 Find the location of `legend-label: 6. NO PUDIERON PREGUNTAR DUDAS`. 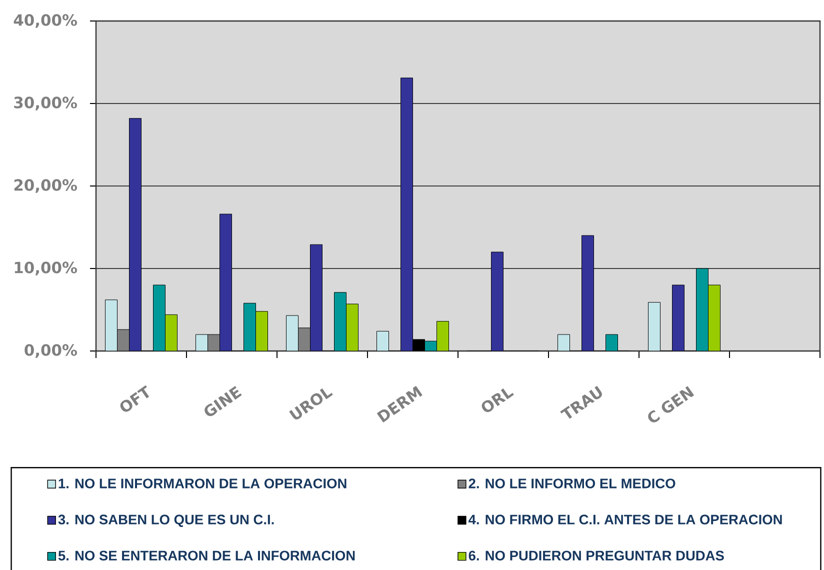

legend-label: 6. NO PUDIERON PREGUNTAR DUDAS is located at coordinates (596, 555).